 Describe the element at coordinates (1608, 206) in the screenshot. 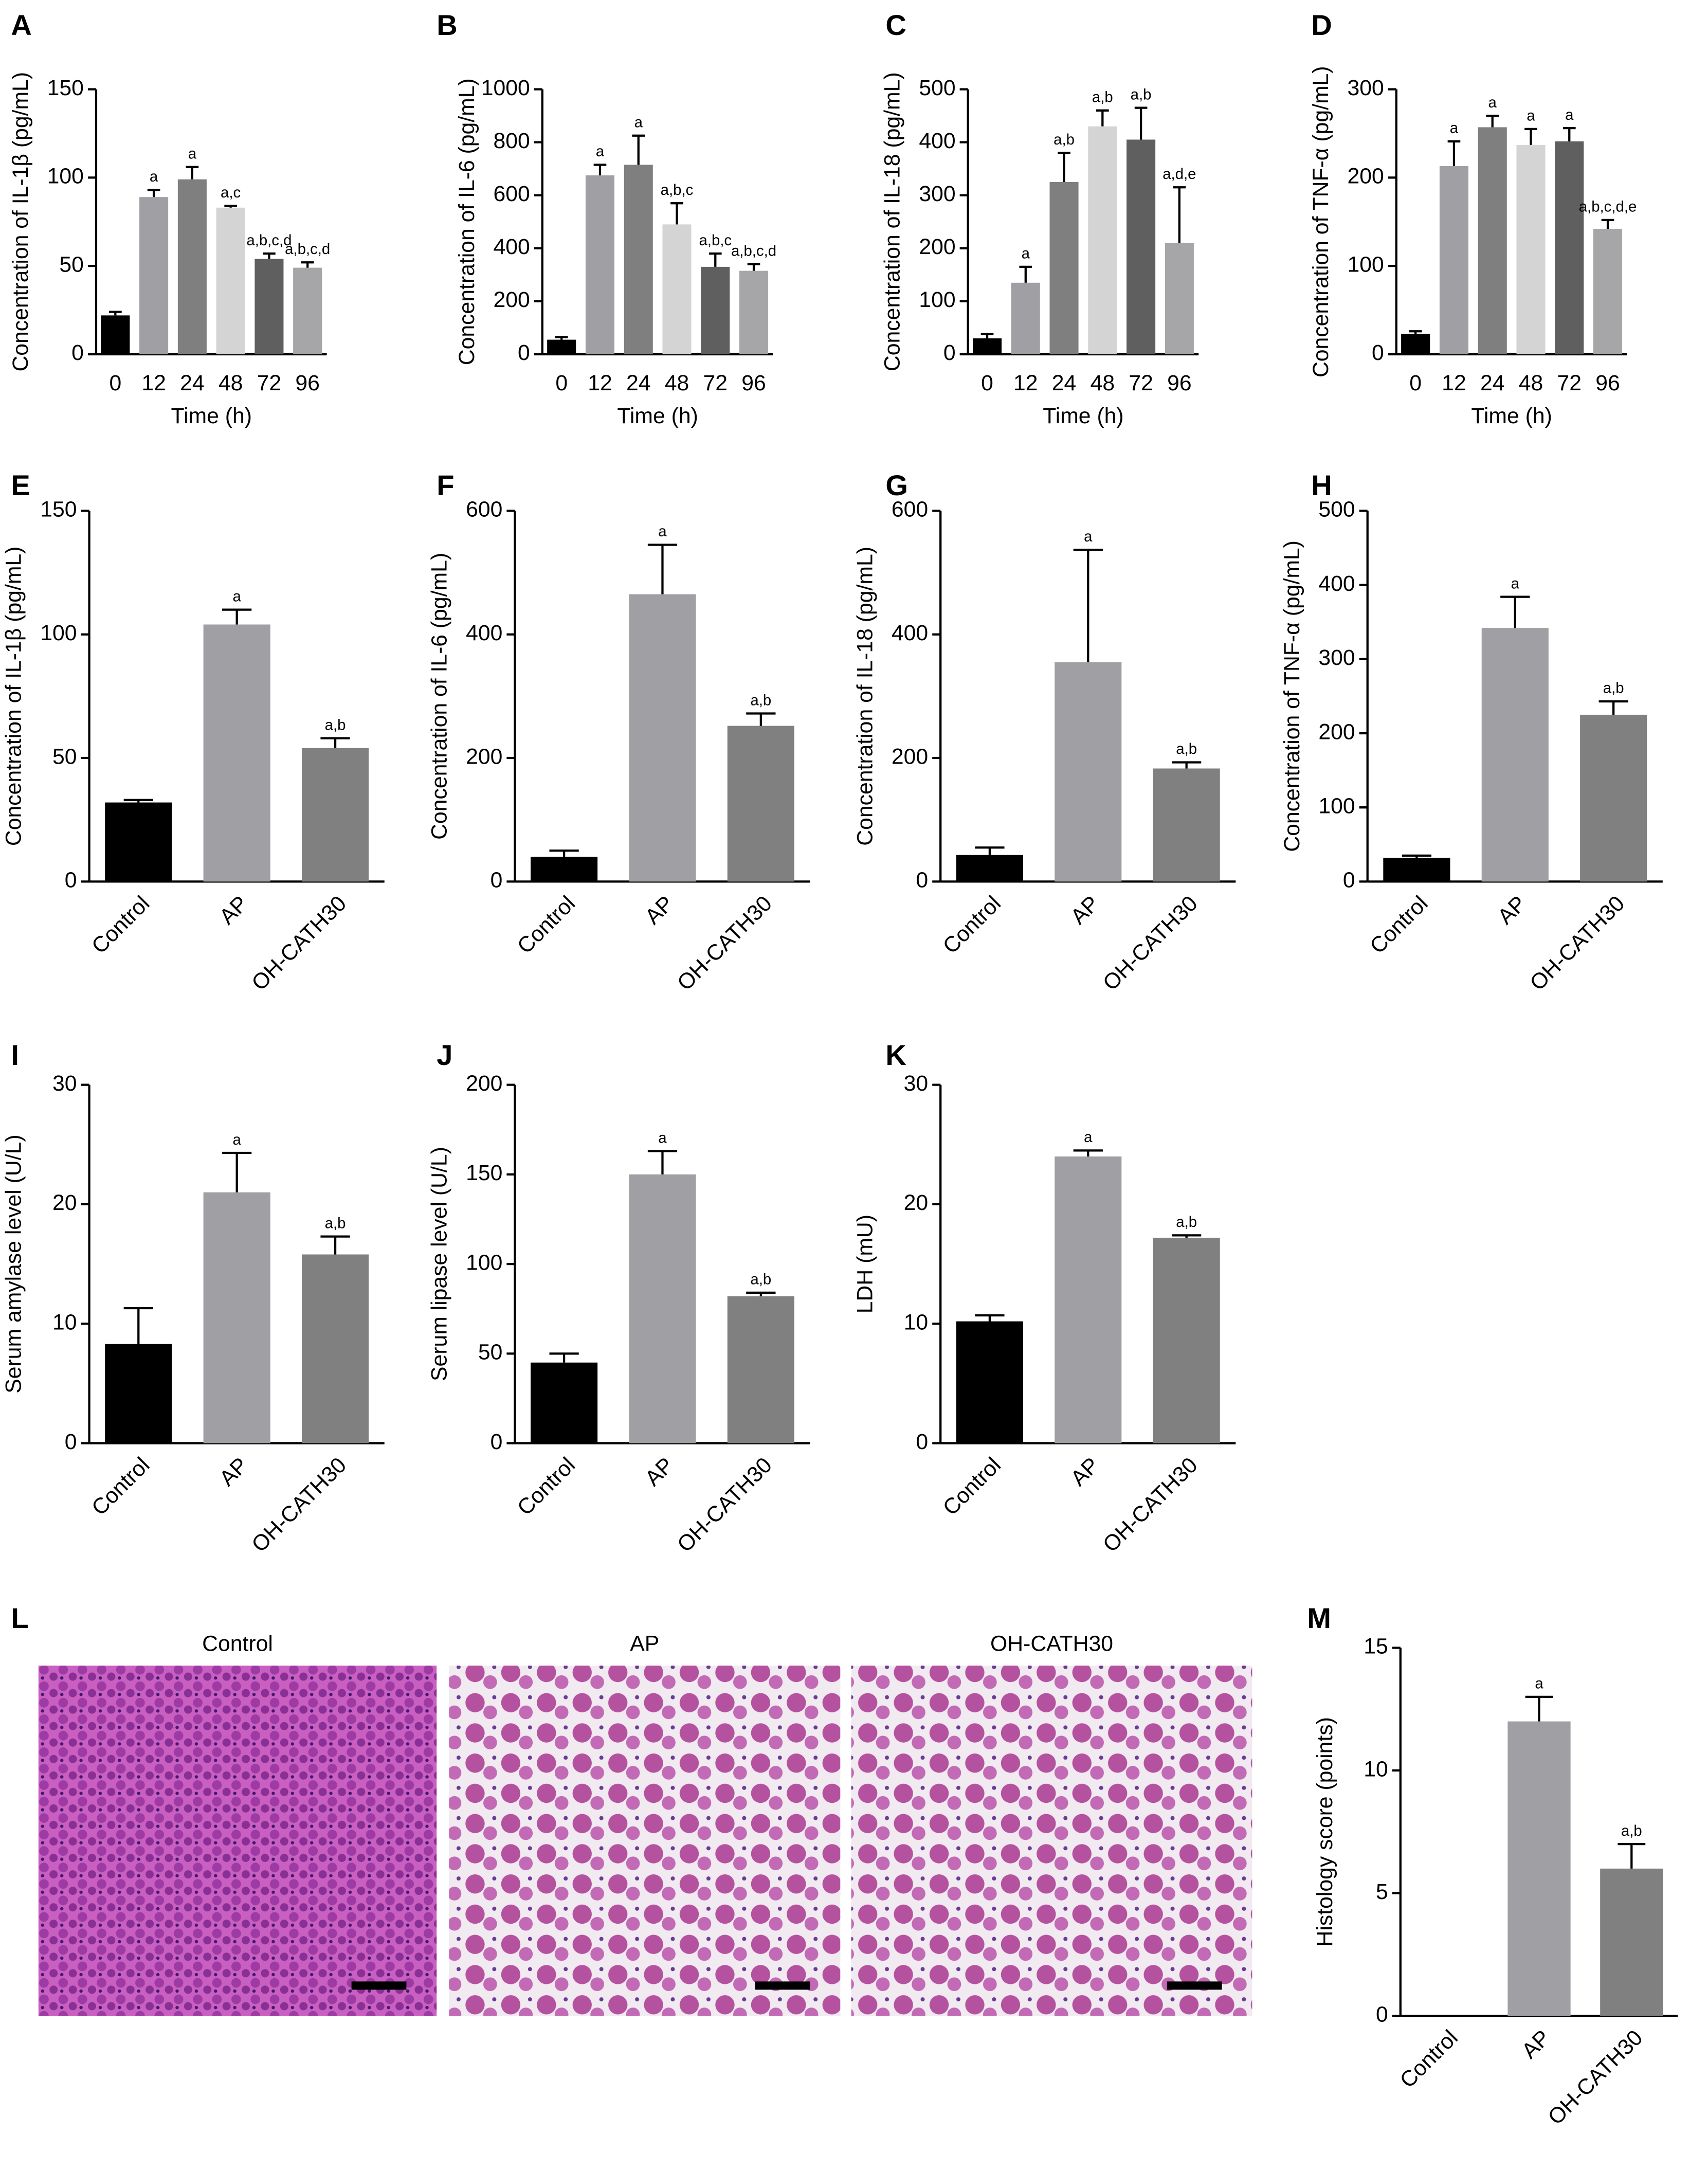

I see `annotation: a,b,c,d,e` at that location.